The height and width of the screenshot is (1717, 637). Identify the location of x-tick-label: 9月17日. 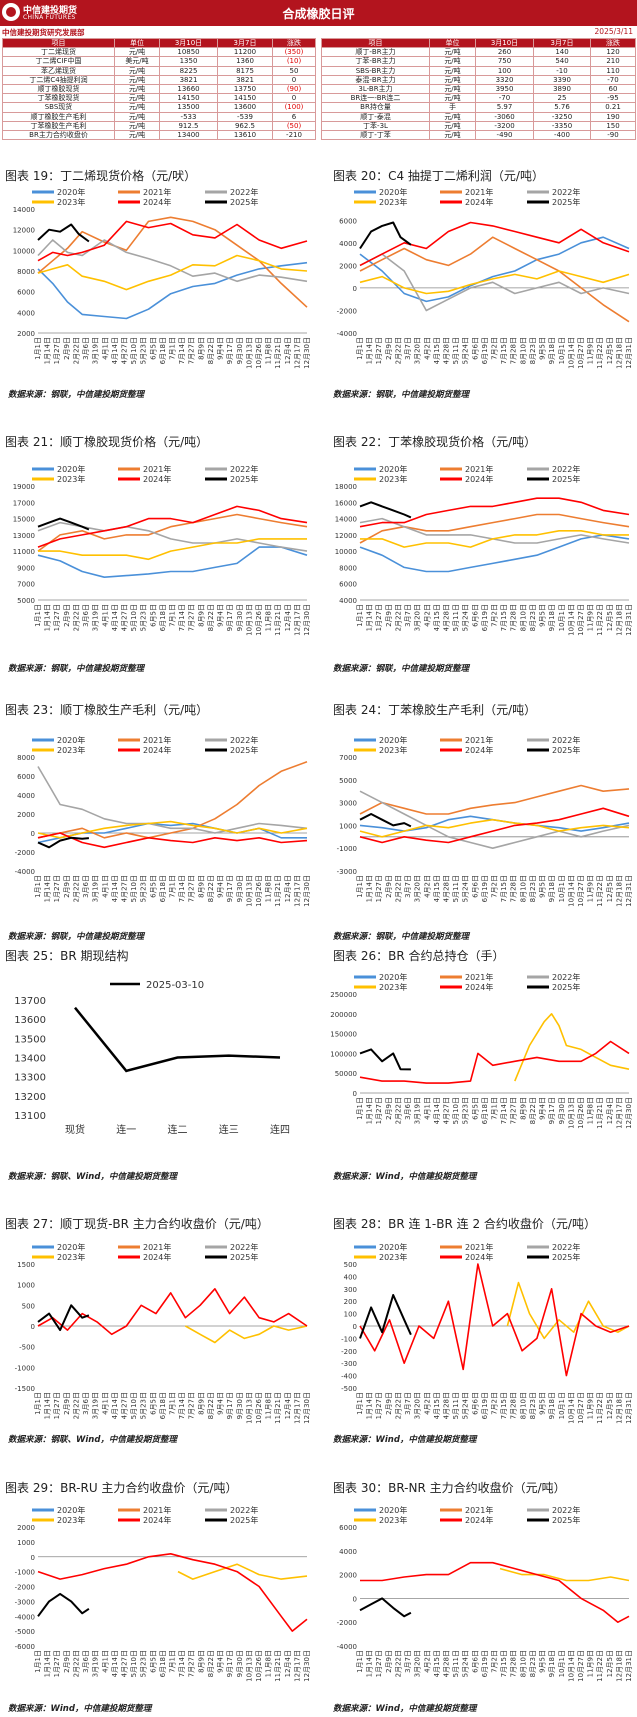
(230, 1405).